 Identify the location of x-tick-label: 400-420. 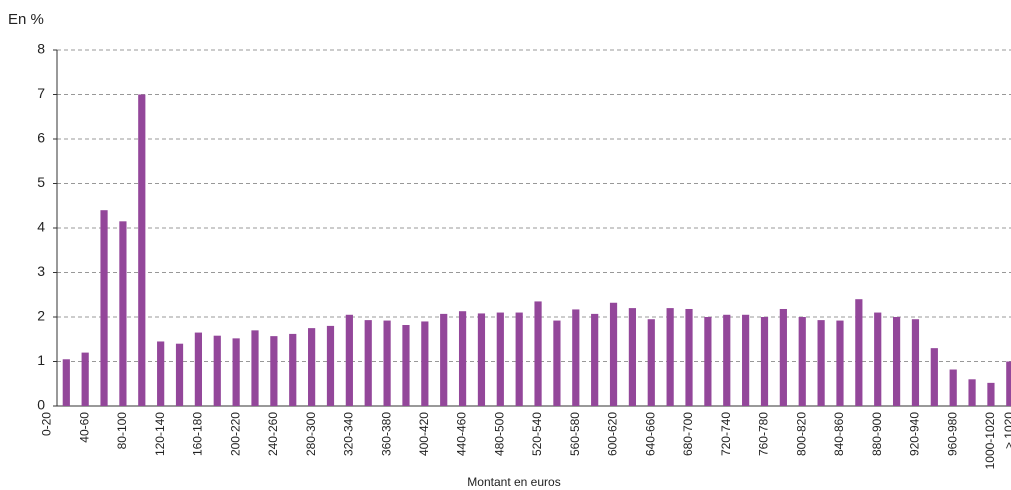
(424, 434).